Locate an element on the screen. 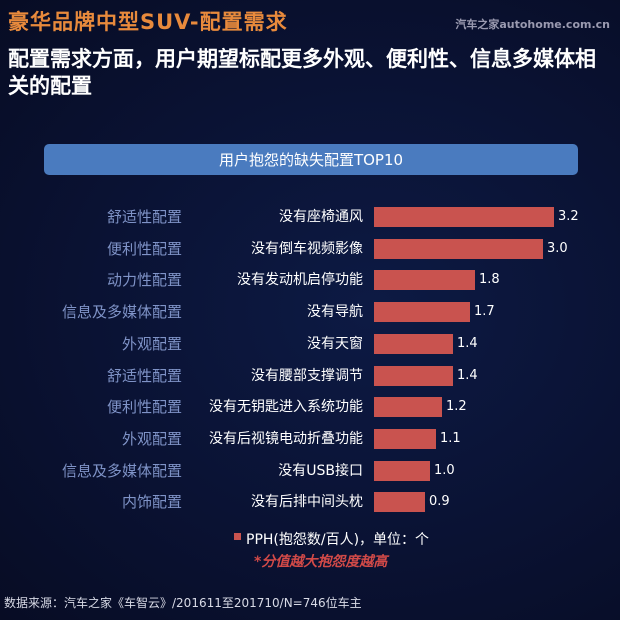 The width and height of the screenshot is (620, 620). value-label: 1.0 is located at coordinates (444, 470).